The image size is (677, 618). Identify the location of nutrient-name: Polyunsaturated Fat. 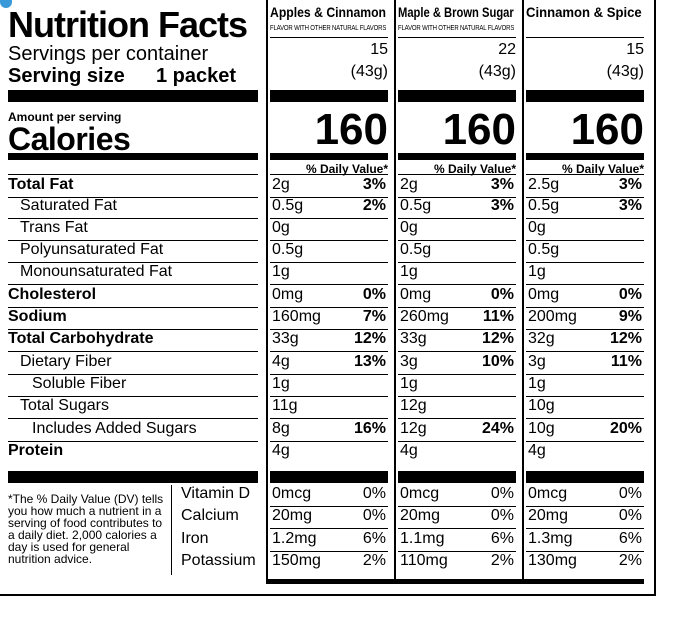
(92, 249).